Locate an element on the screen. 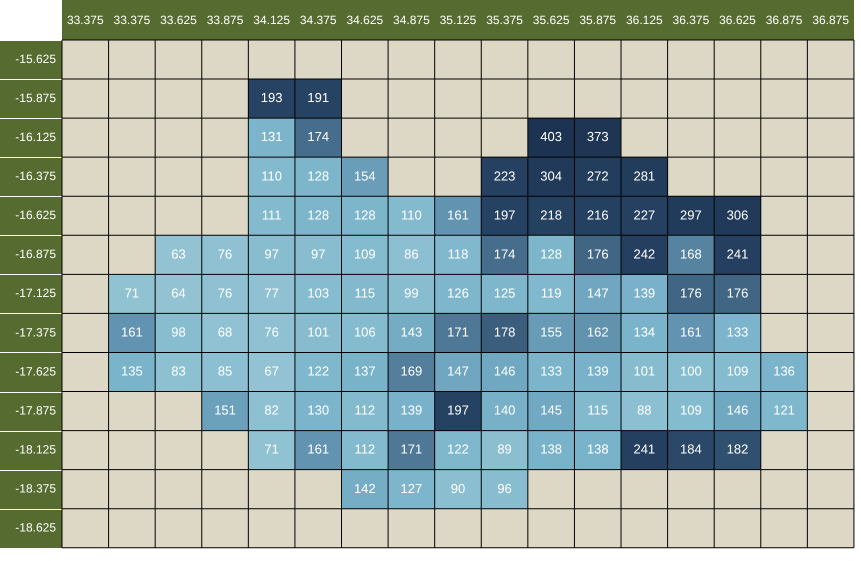 The width and height of the screenshot is (861, 561). data-label: 142 is located at coordinates (365, 488).